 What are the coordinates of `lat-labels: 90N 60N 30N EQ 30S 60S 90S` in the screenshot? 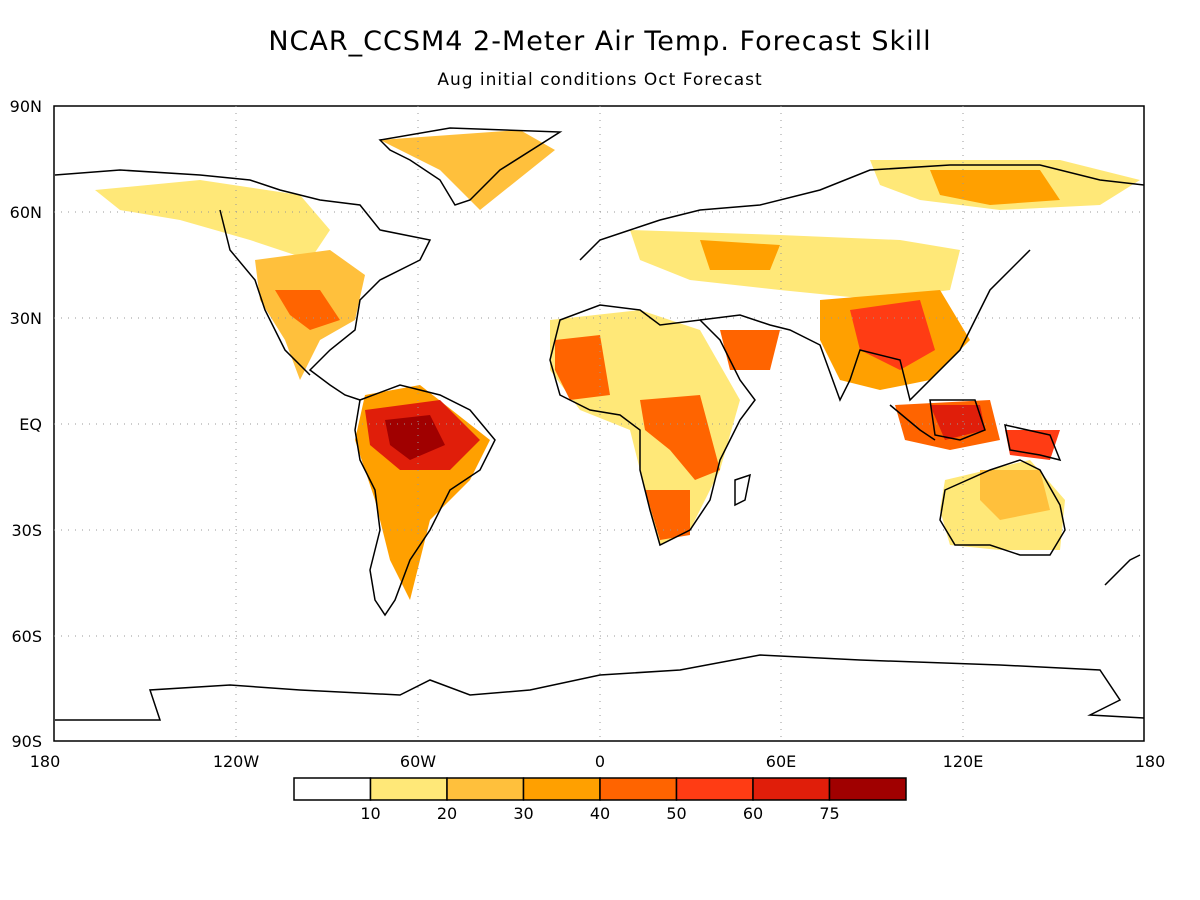 It's located at (26, 424).